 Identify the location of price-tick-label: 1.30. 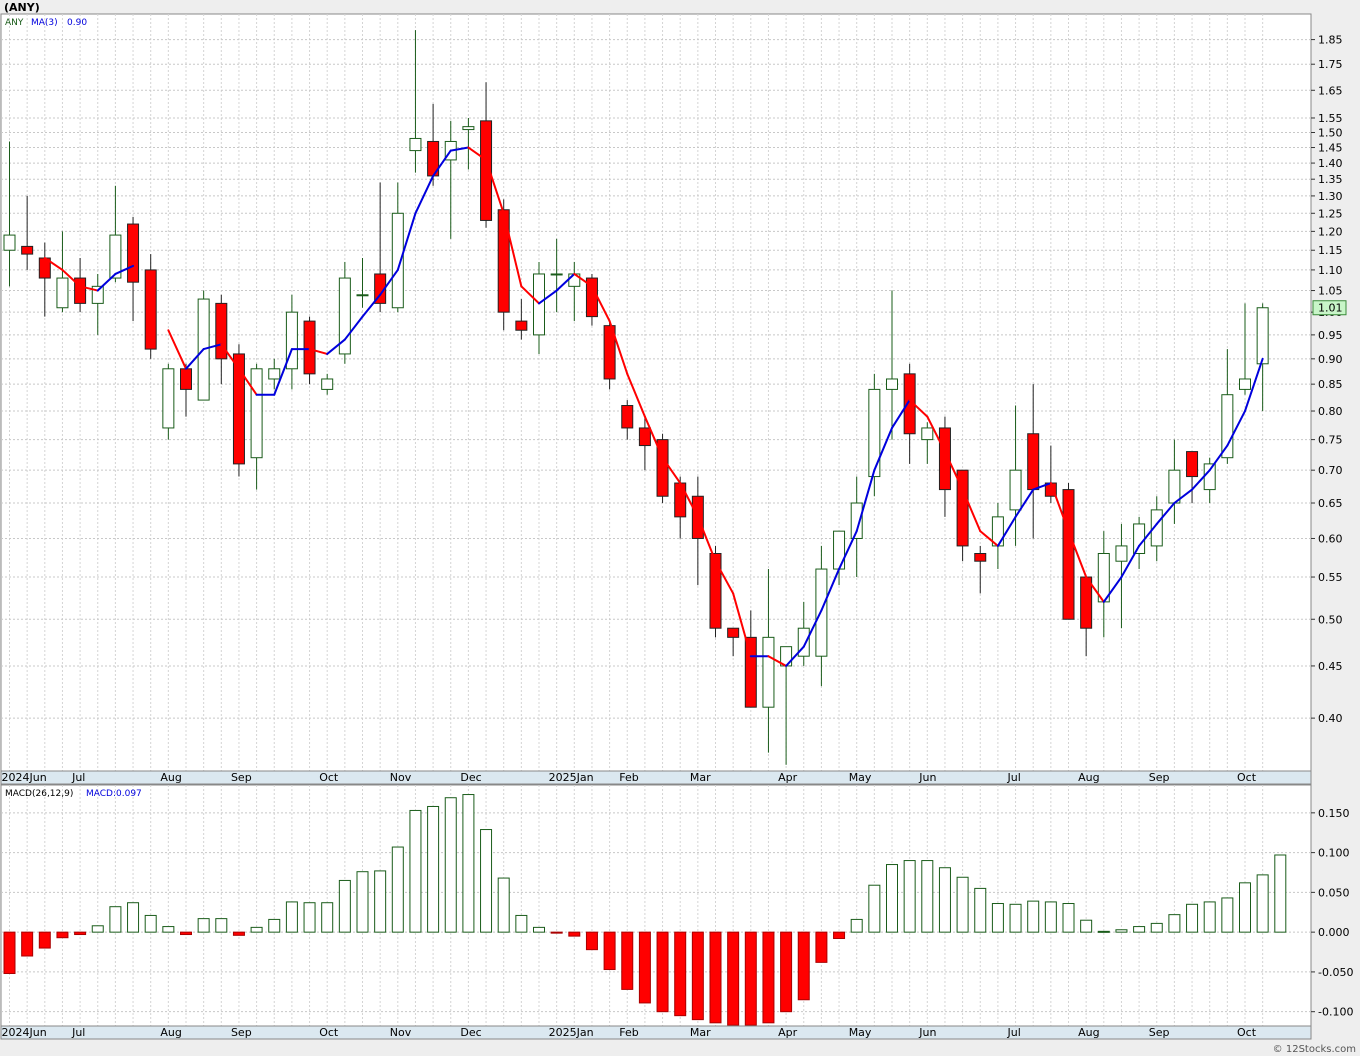
(1330, 196).